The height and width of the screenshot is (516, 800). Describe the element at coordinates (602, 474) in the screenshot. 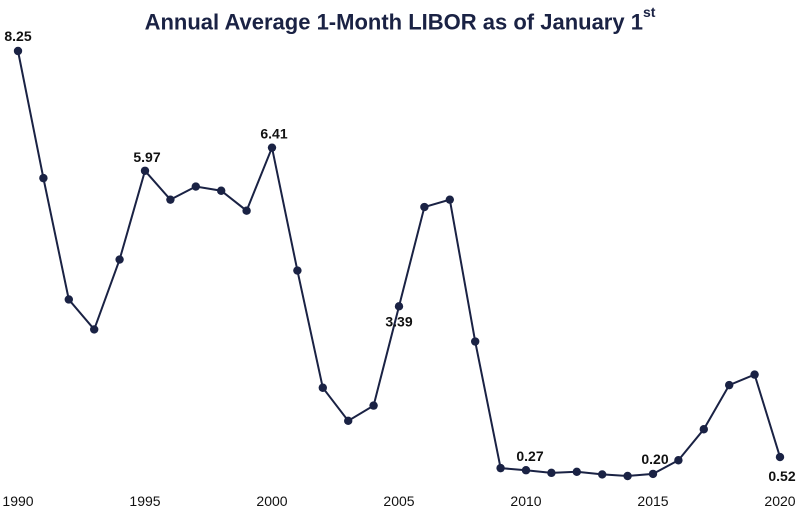

I see `data-point-2013` at that location.